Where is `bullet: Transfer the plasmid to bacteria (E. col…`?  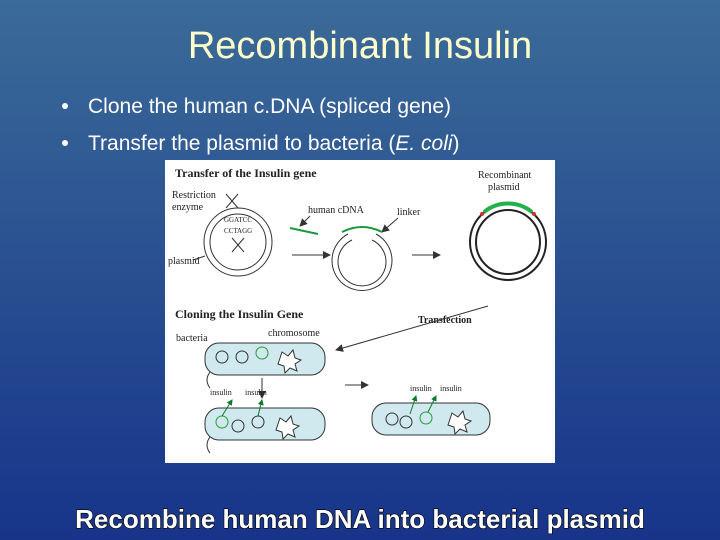
bullet: Transfer the plasmid to bacteria (E. col… is located at coordinates (274, 143).